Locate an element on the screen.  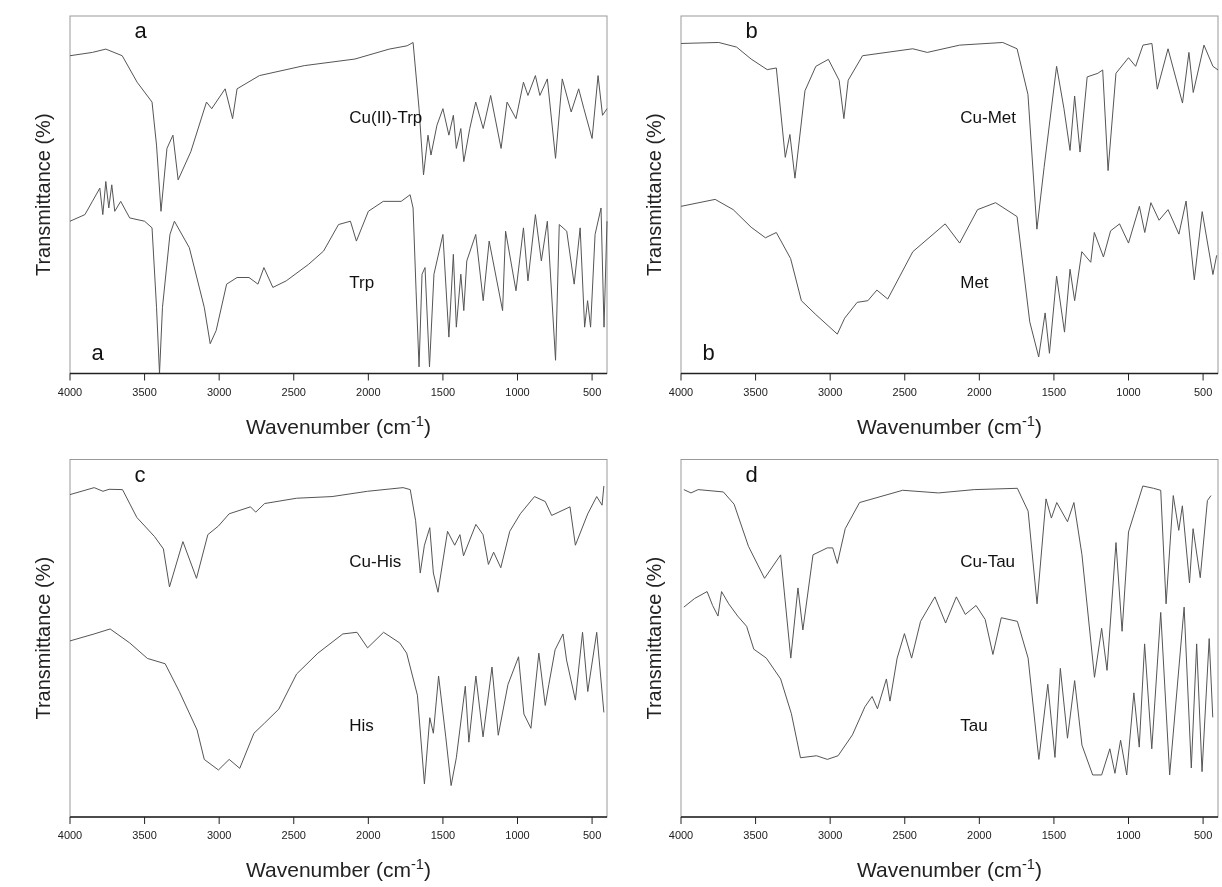
series-label: Cu(II)-Trp is located at coordinates (386, 118).